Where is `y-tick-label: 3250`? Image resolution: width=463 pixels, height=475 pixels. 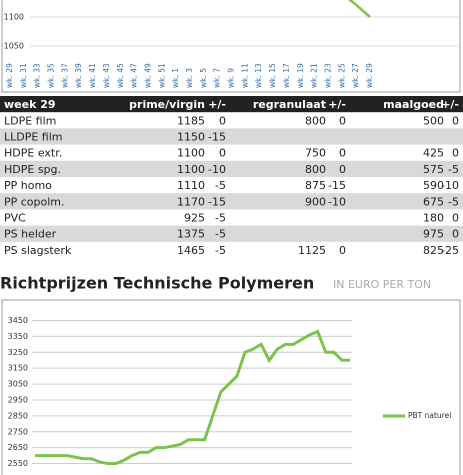
y-tick-label: 3250 is located at coordinates (18, 352).